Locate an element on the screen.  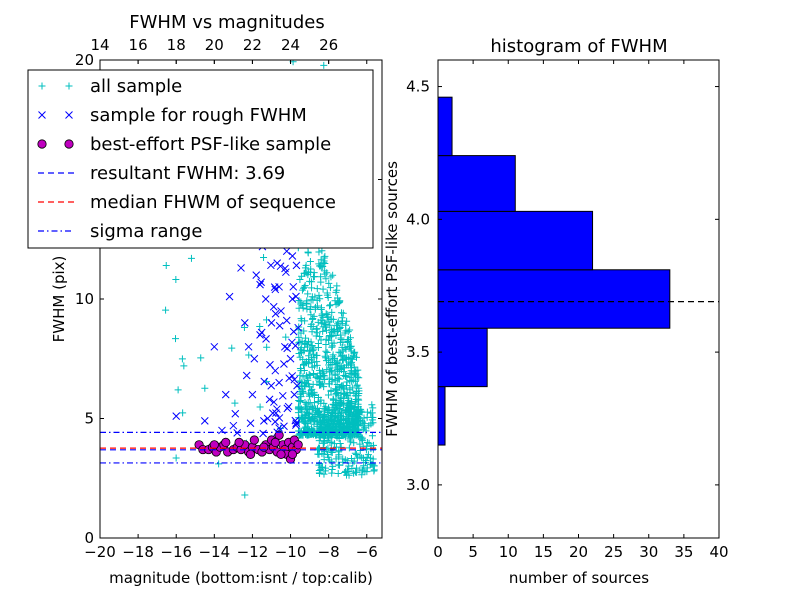
x-tick-label: −20 is located at coordinates (100, 552).